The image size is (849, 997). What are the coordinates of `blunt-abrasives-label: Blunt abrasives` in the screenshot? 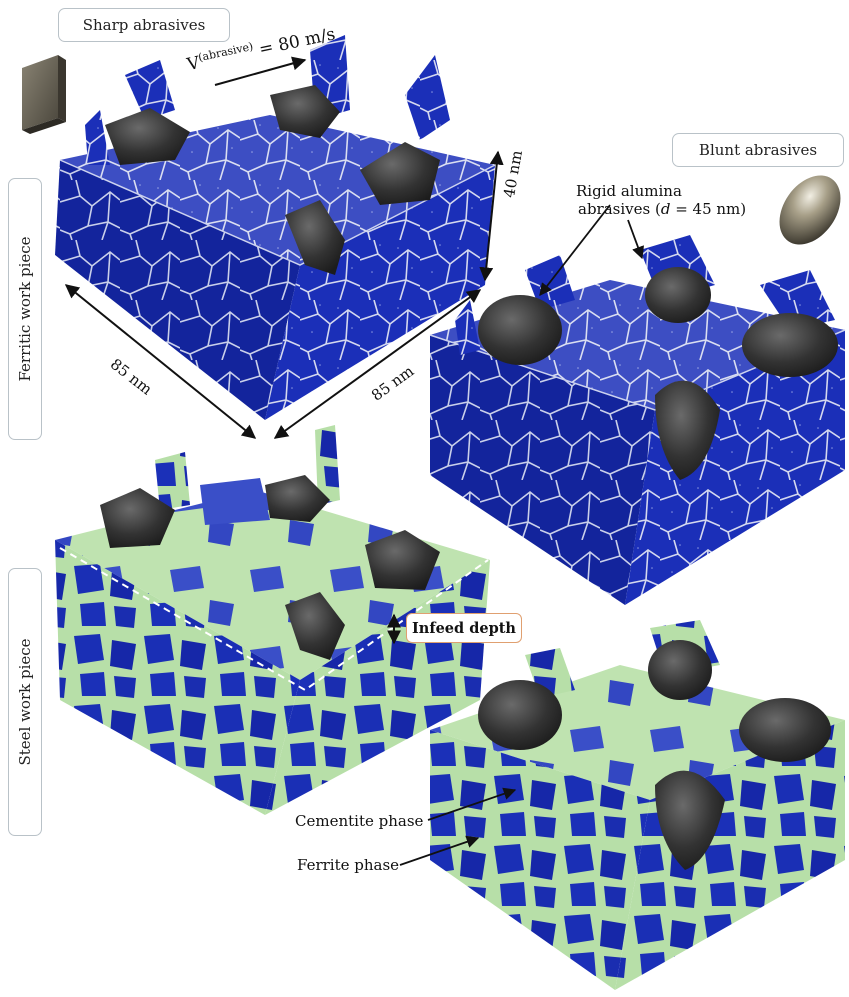 It's located at (758, 150).